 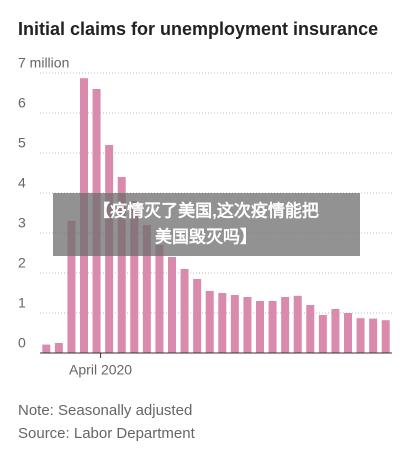 I want to click on y-tick-label: 1, so click(x=22, y=303).